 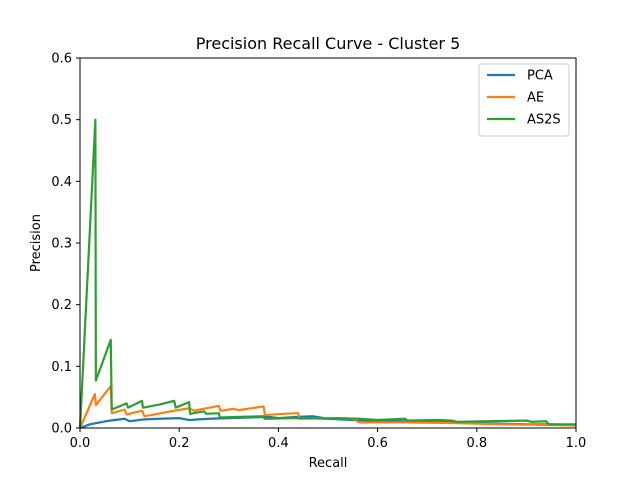 What do you see at coordinates (61, 429) in the screenshot?
I see `y-tick-label: 0.0` at bounding box center [61, 429].